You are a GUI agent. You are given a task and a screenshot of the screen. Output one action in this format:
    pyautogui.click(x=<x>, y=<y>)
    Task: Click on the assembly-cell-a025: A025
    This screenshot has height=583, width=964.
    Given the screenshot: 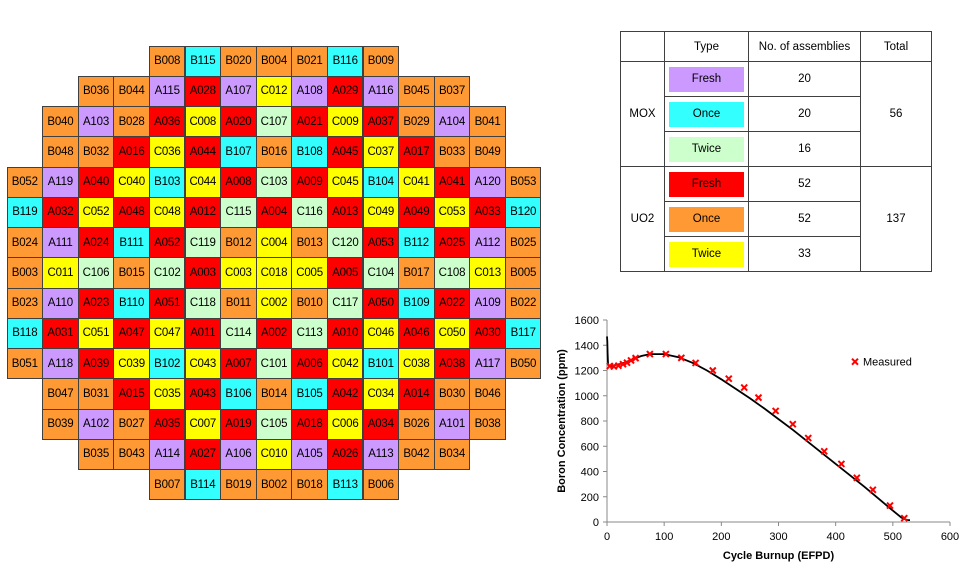 What is the action you would take?
    pyautogui.click(x=452, y=243)
    